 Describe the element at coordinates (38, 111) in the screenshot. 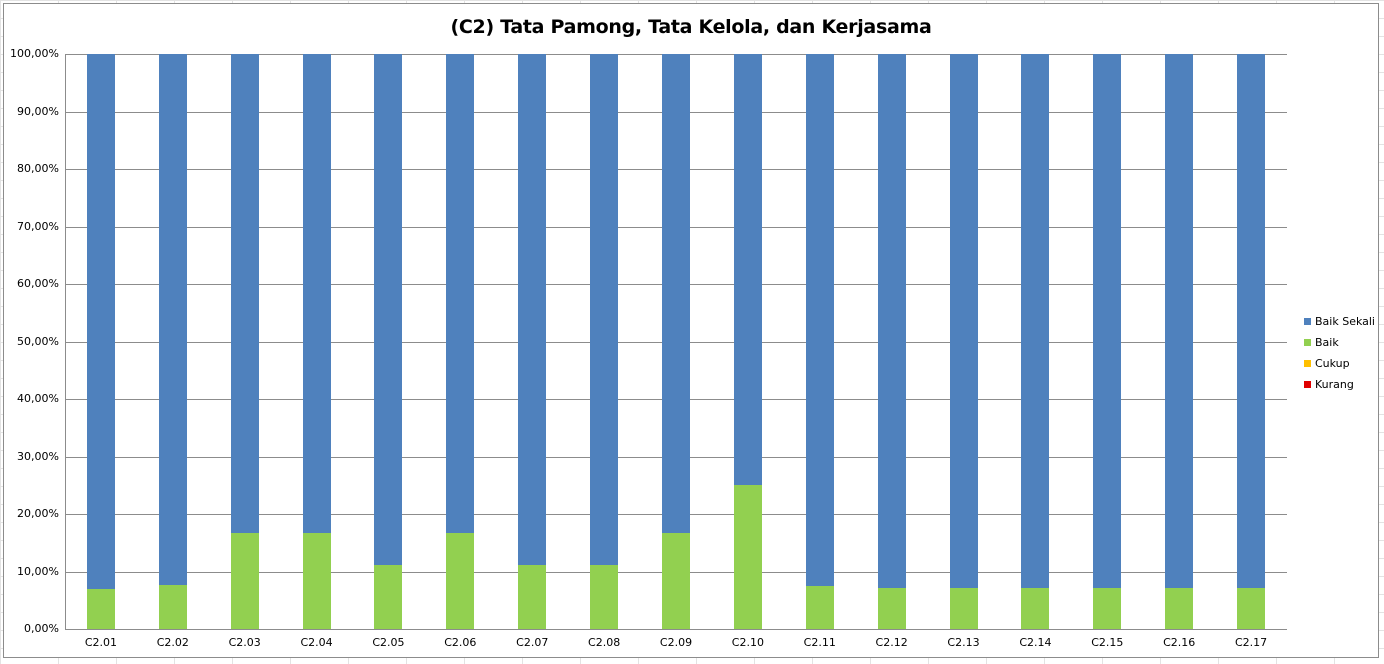

I see `y-tick-label: 90,00%` at that location.